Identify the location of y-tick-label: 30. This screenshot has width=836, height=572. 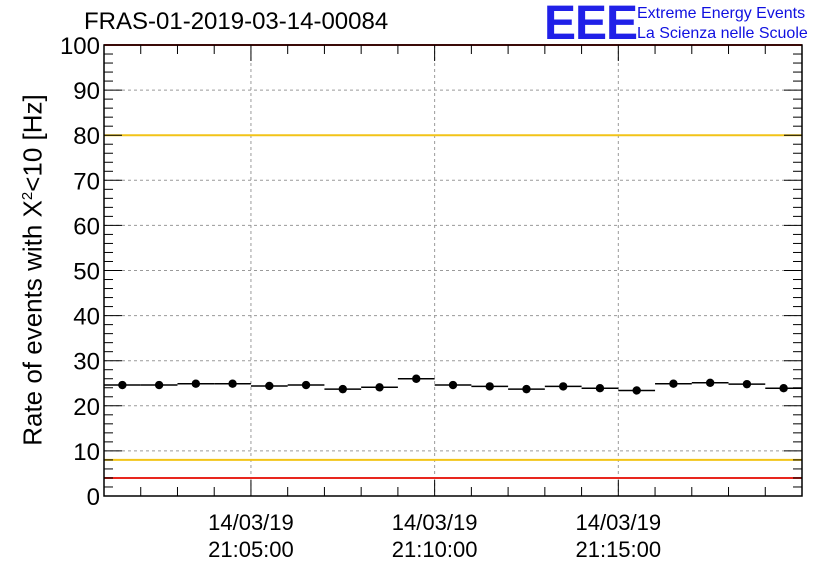
(86, 362).